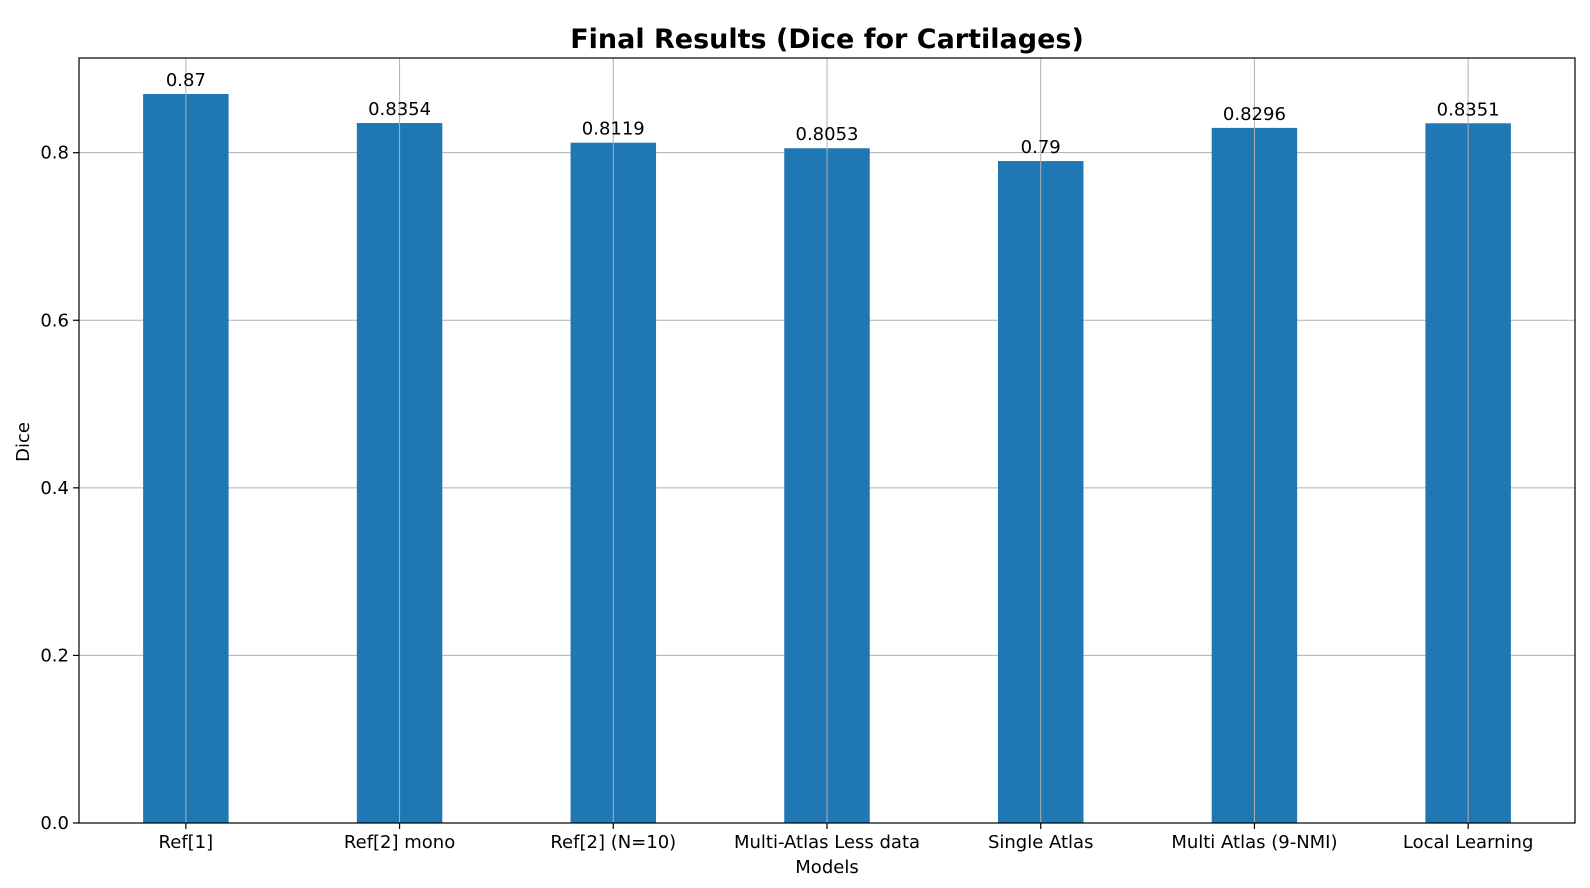  What do you see at coordinates (1041, 842) in the screenshot?
I see `x-tick-label: Single Atlas` at bounding box center [1041, 842].